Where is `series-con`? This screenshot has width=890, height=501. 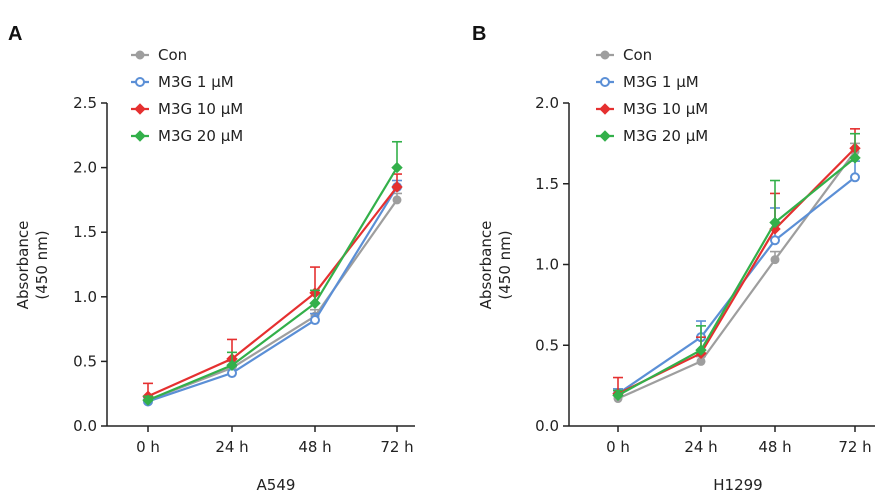 series-con is located at coordinates (736, 273).